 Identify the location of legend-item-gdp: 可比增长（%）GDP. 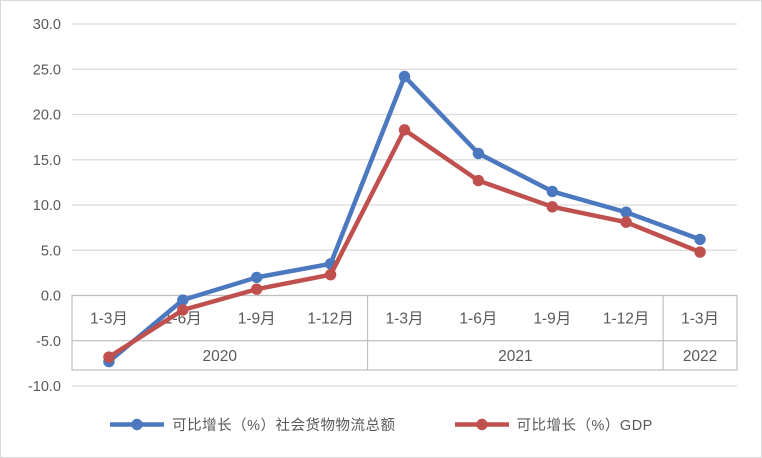
(553, 424).